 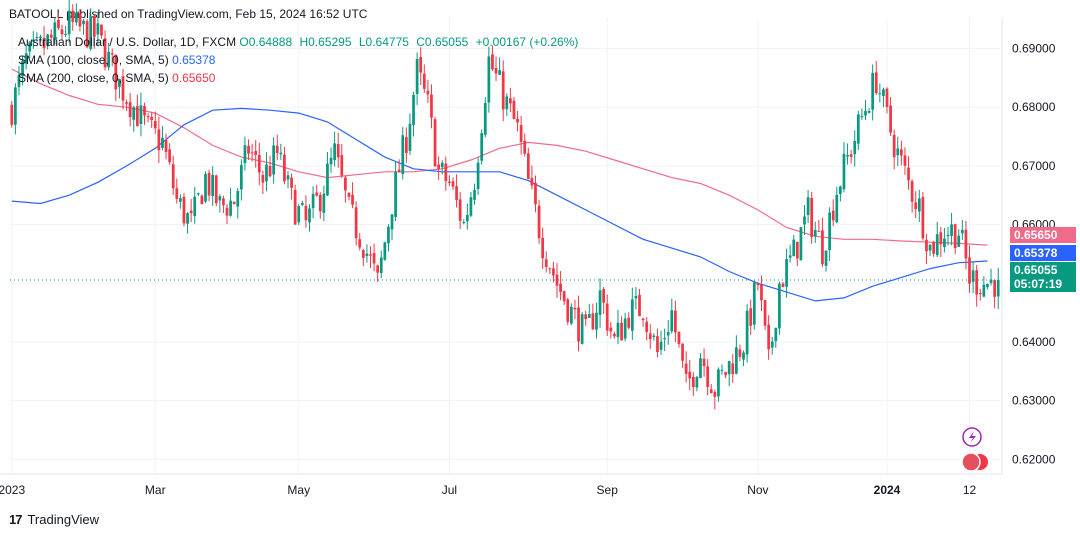 What do you see at coordinates (1043, 253) in the screenshot?
I see `sma100-price-tag: 0.65378` at bounding box center [1043, 253].